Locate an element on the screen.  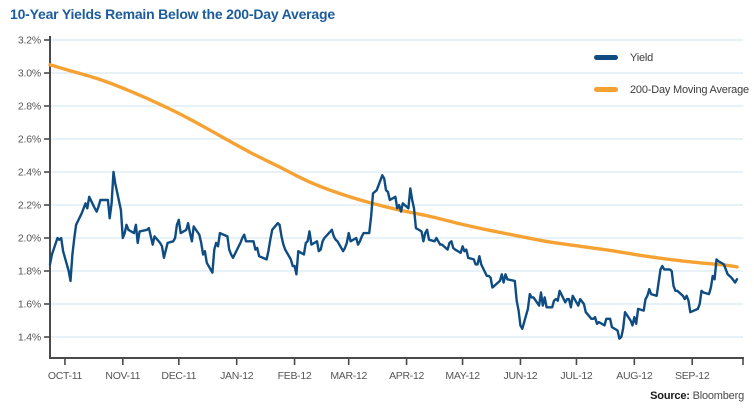
x-tick-label: MAY-12 is located at coordinates (462, 376).